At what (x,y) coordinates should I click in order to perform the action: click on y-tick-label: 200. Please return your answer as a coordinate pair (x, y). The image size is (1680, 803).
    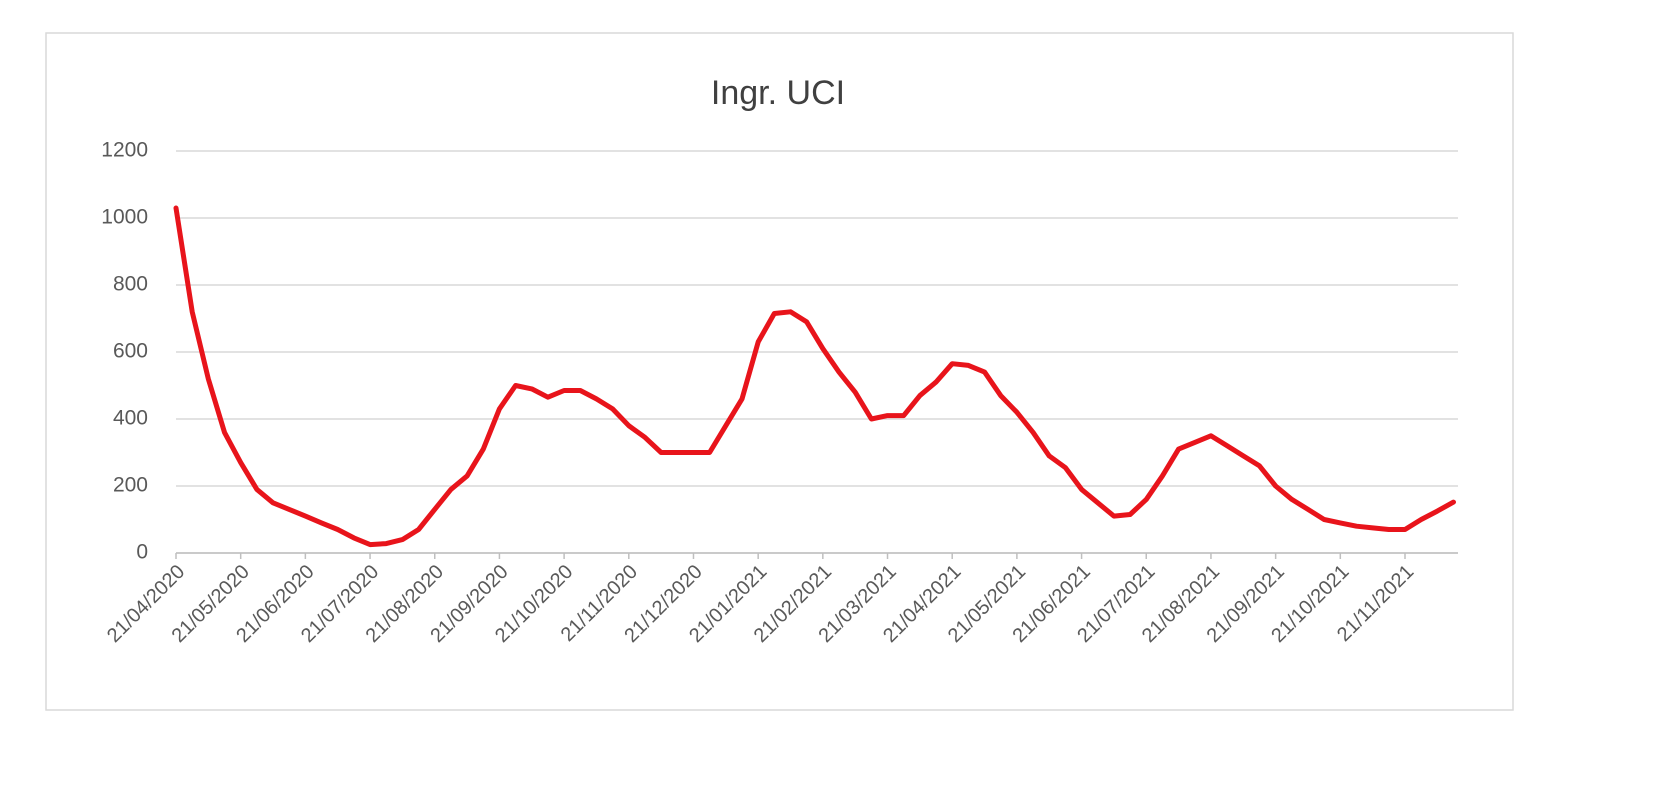
    Looking at the image, I should click on (130, 485).